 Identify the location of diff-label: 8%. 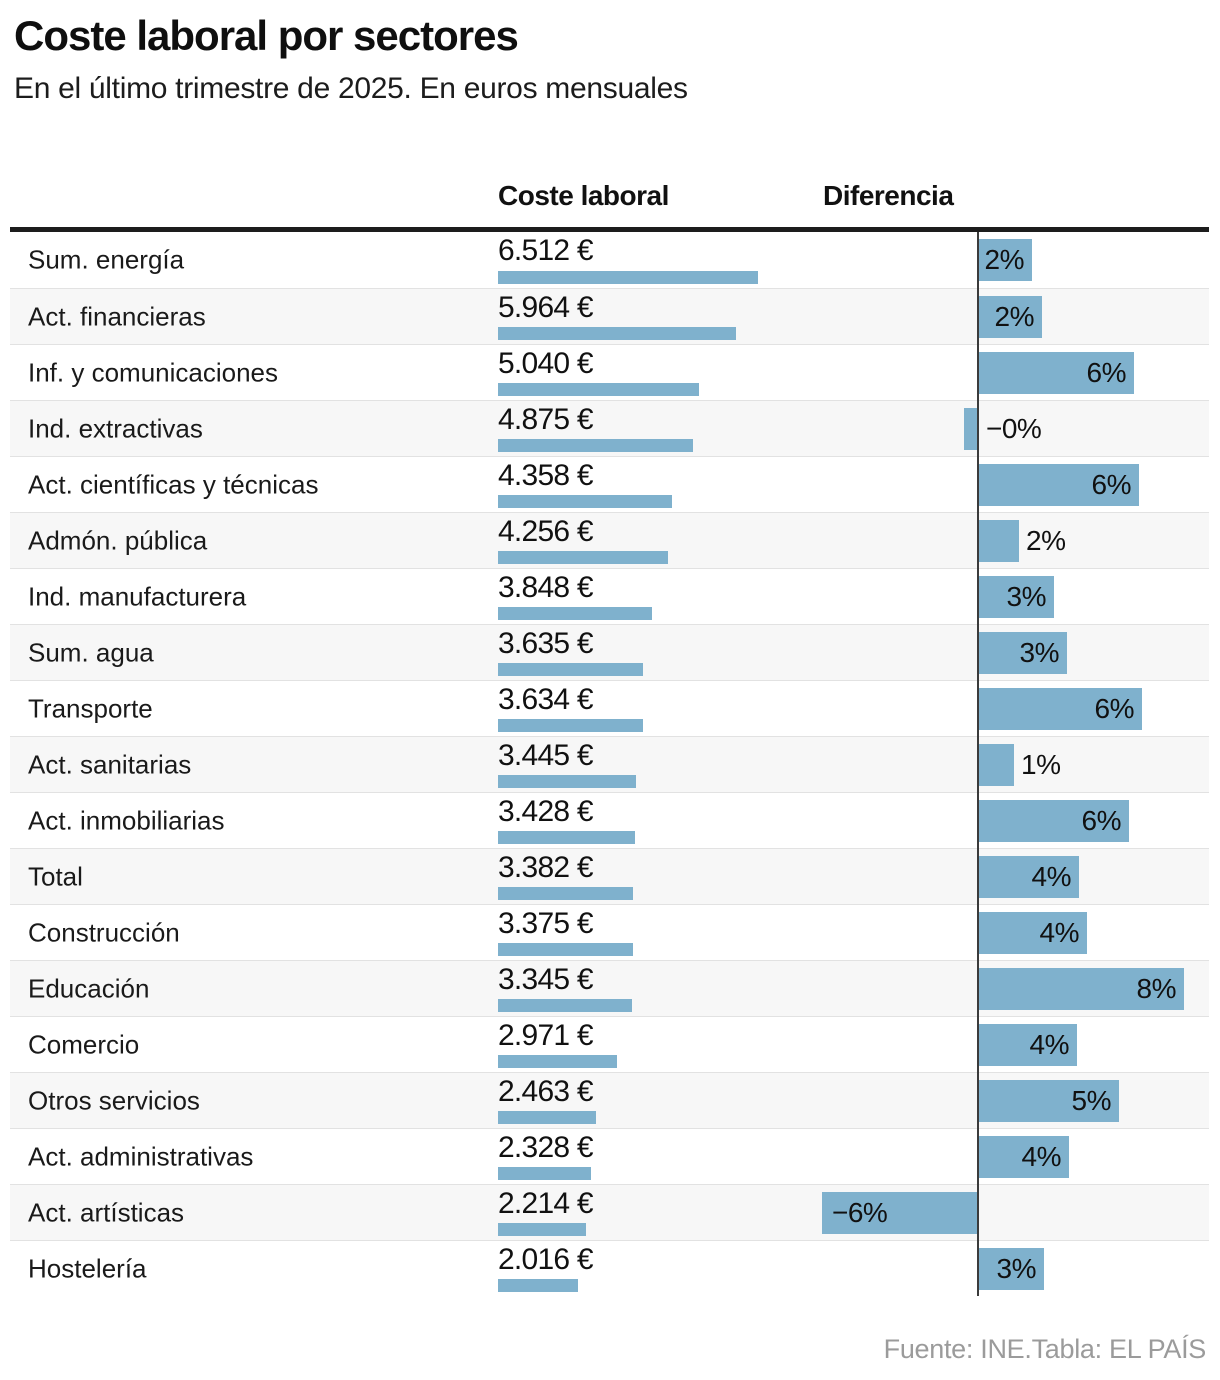
(1156, 988).